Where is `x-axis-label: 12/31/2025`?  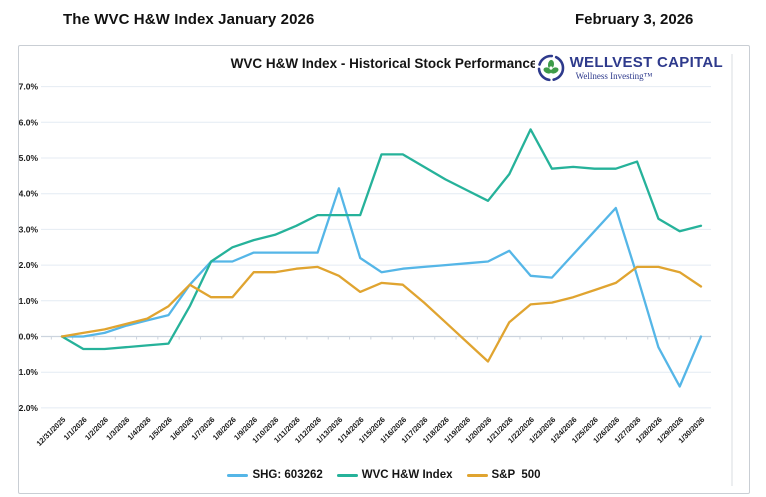 x-axis-label: 12/31/2025 is located at coordinates (51, 431).